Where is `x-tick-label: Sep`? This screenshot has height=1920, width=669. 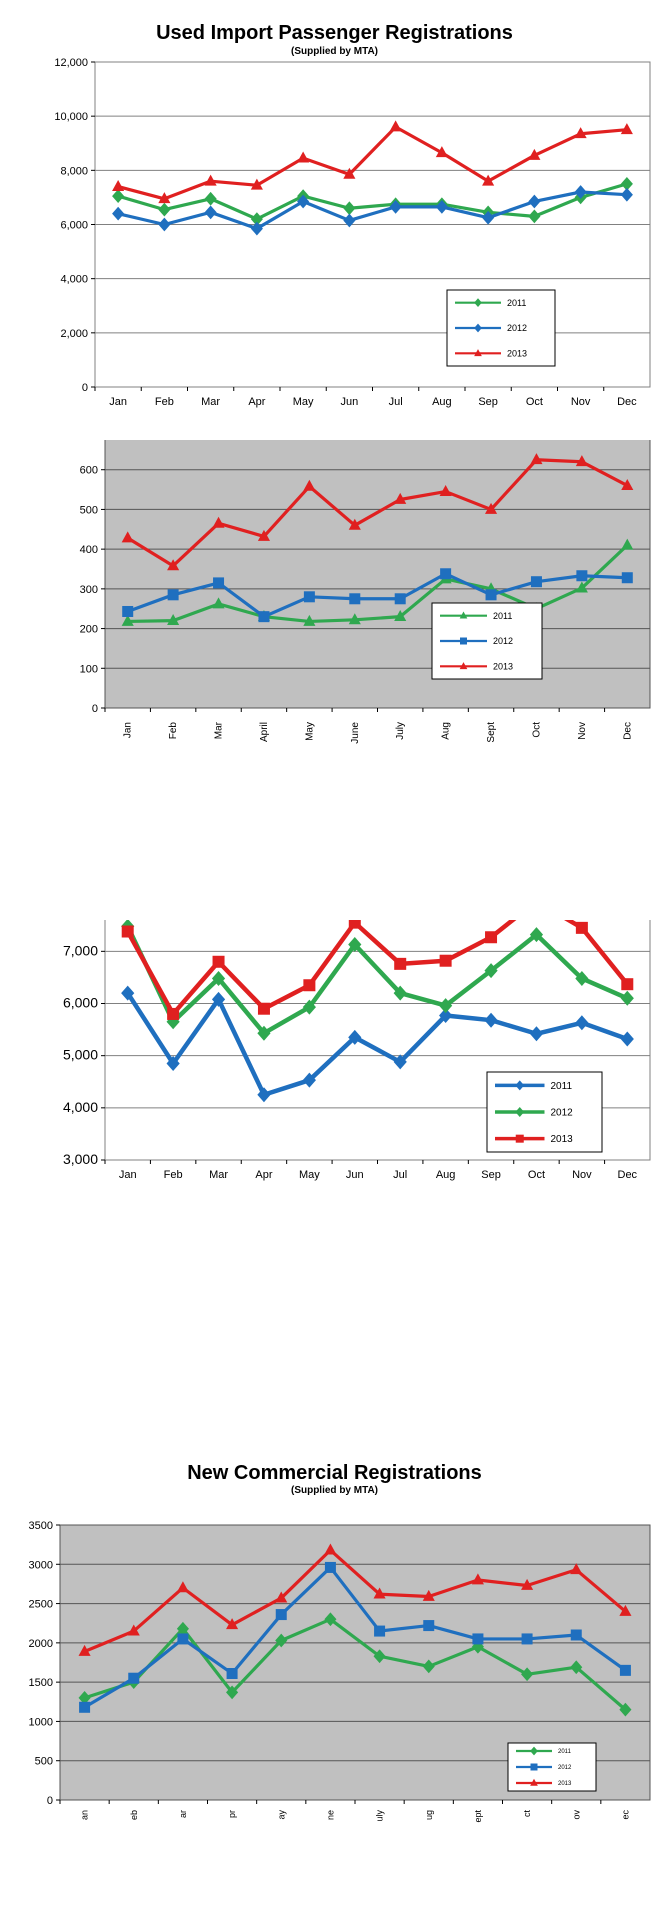
x-tick-label: Sep is located at coordinates (488, 402).